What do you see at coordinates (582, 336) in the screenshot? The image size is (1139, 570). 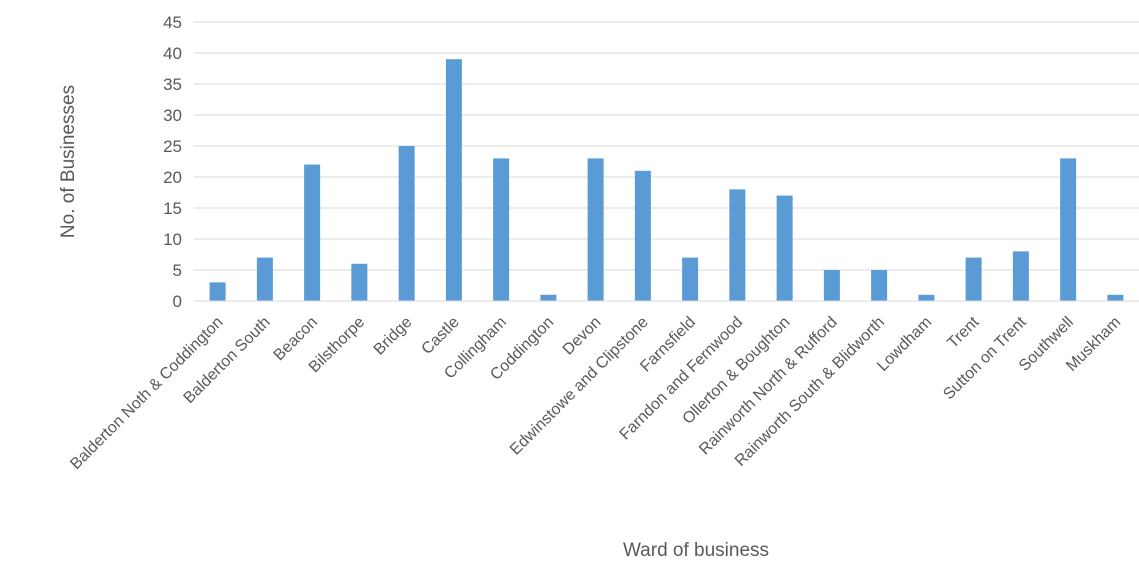 I see `x-tick-label: Devon` at bounding box center [582, 336].